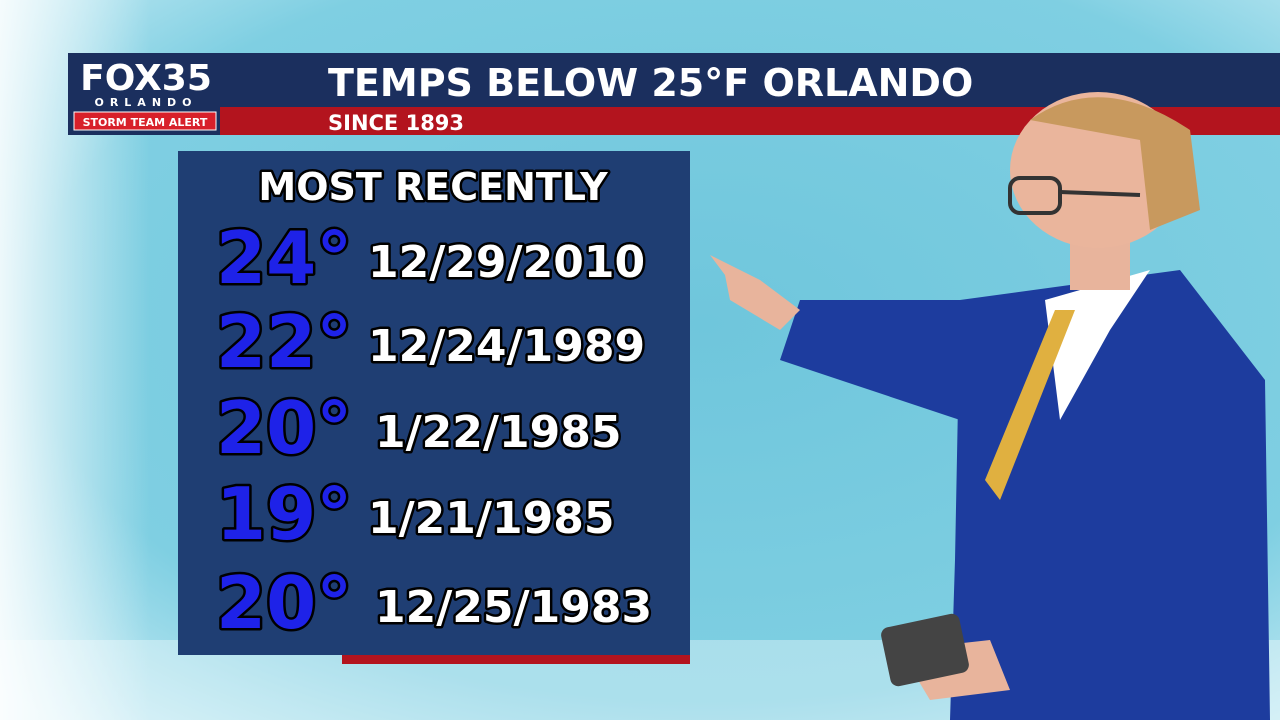 This screenshot has width=1280, height=720. Describe the element at coordinates (498, 432) in the screenshot. I see `record-date: 1/22/1985` at that location.